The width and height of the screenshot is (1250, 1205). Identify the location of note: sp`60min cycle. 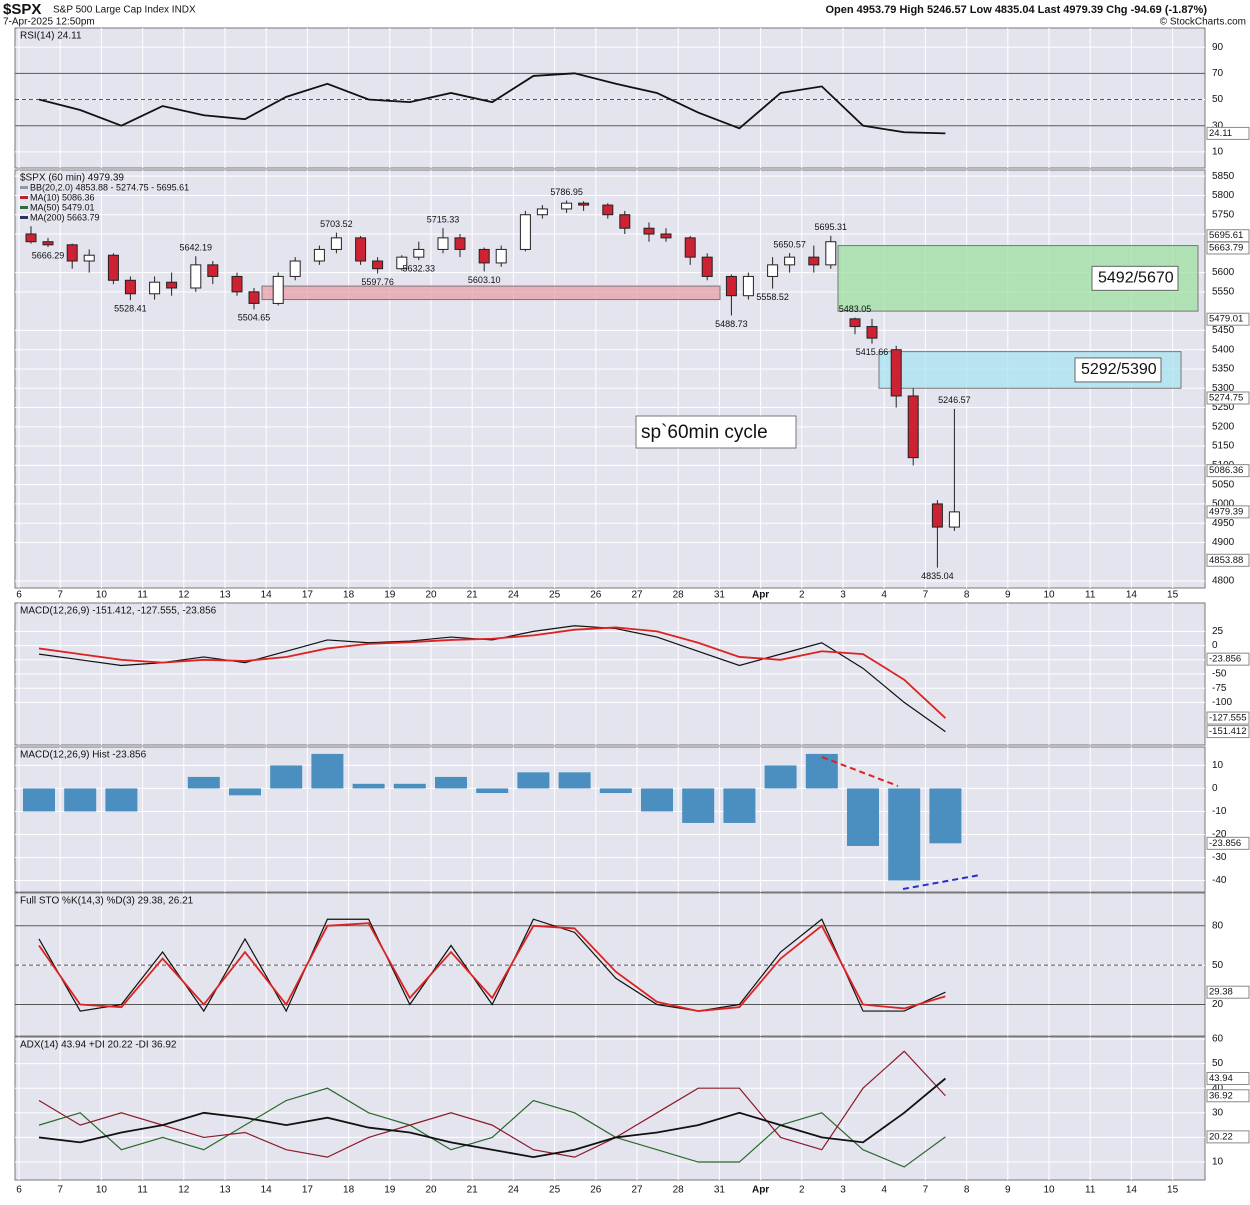
(704, 432).